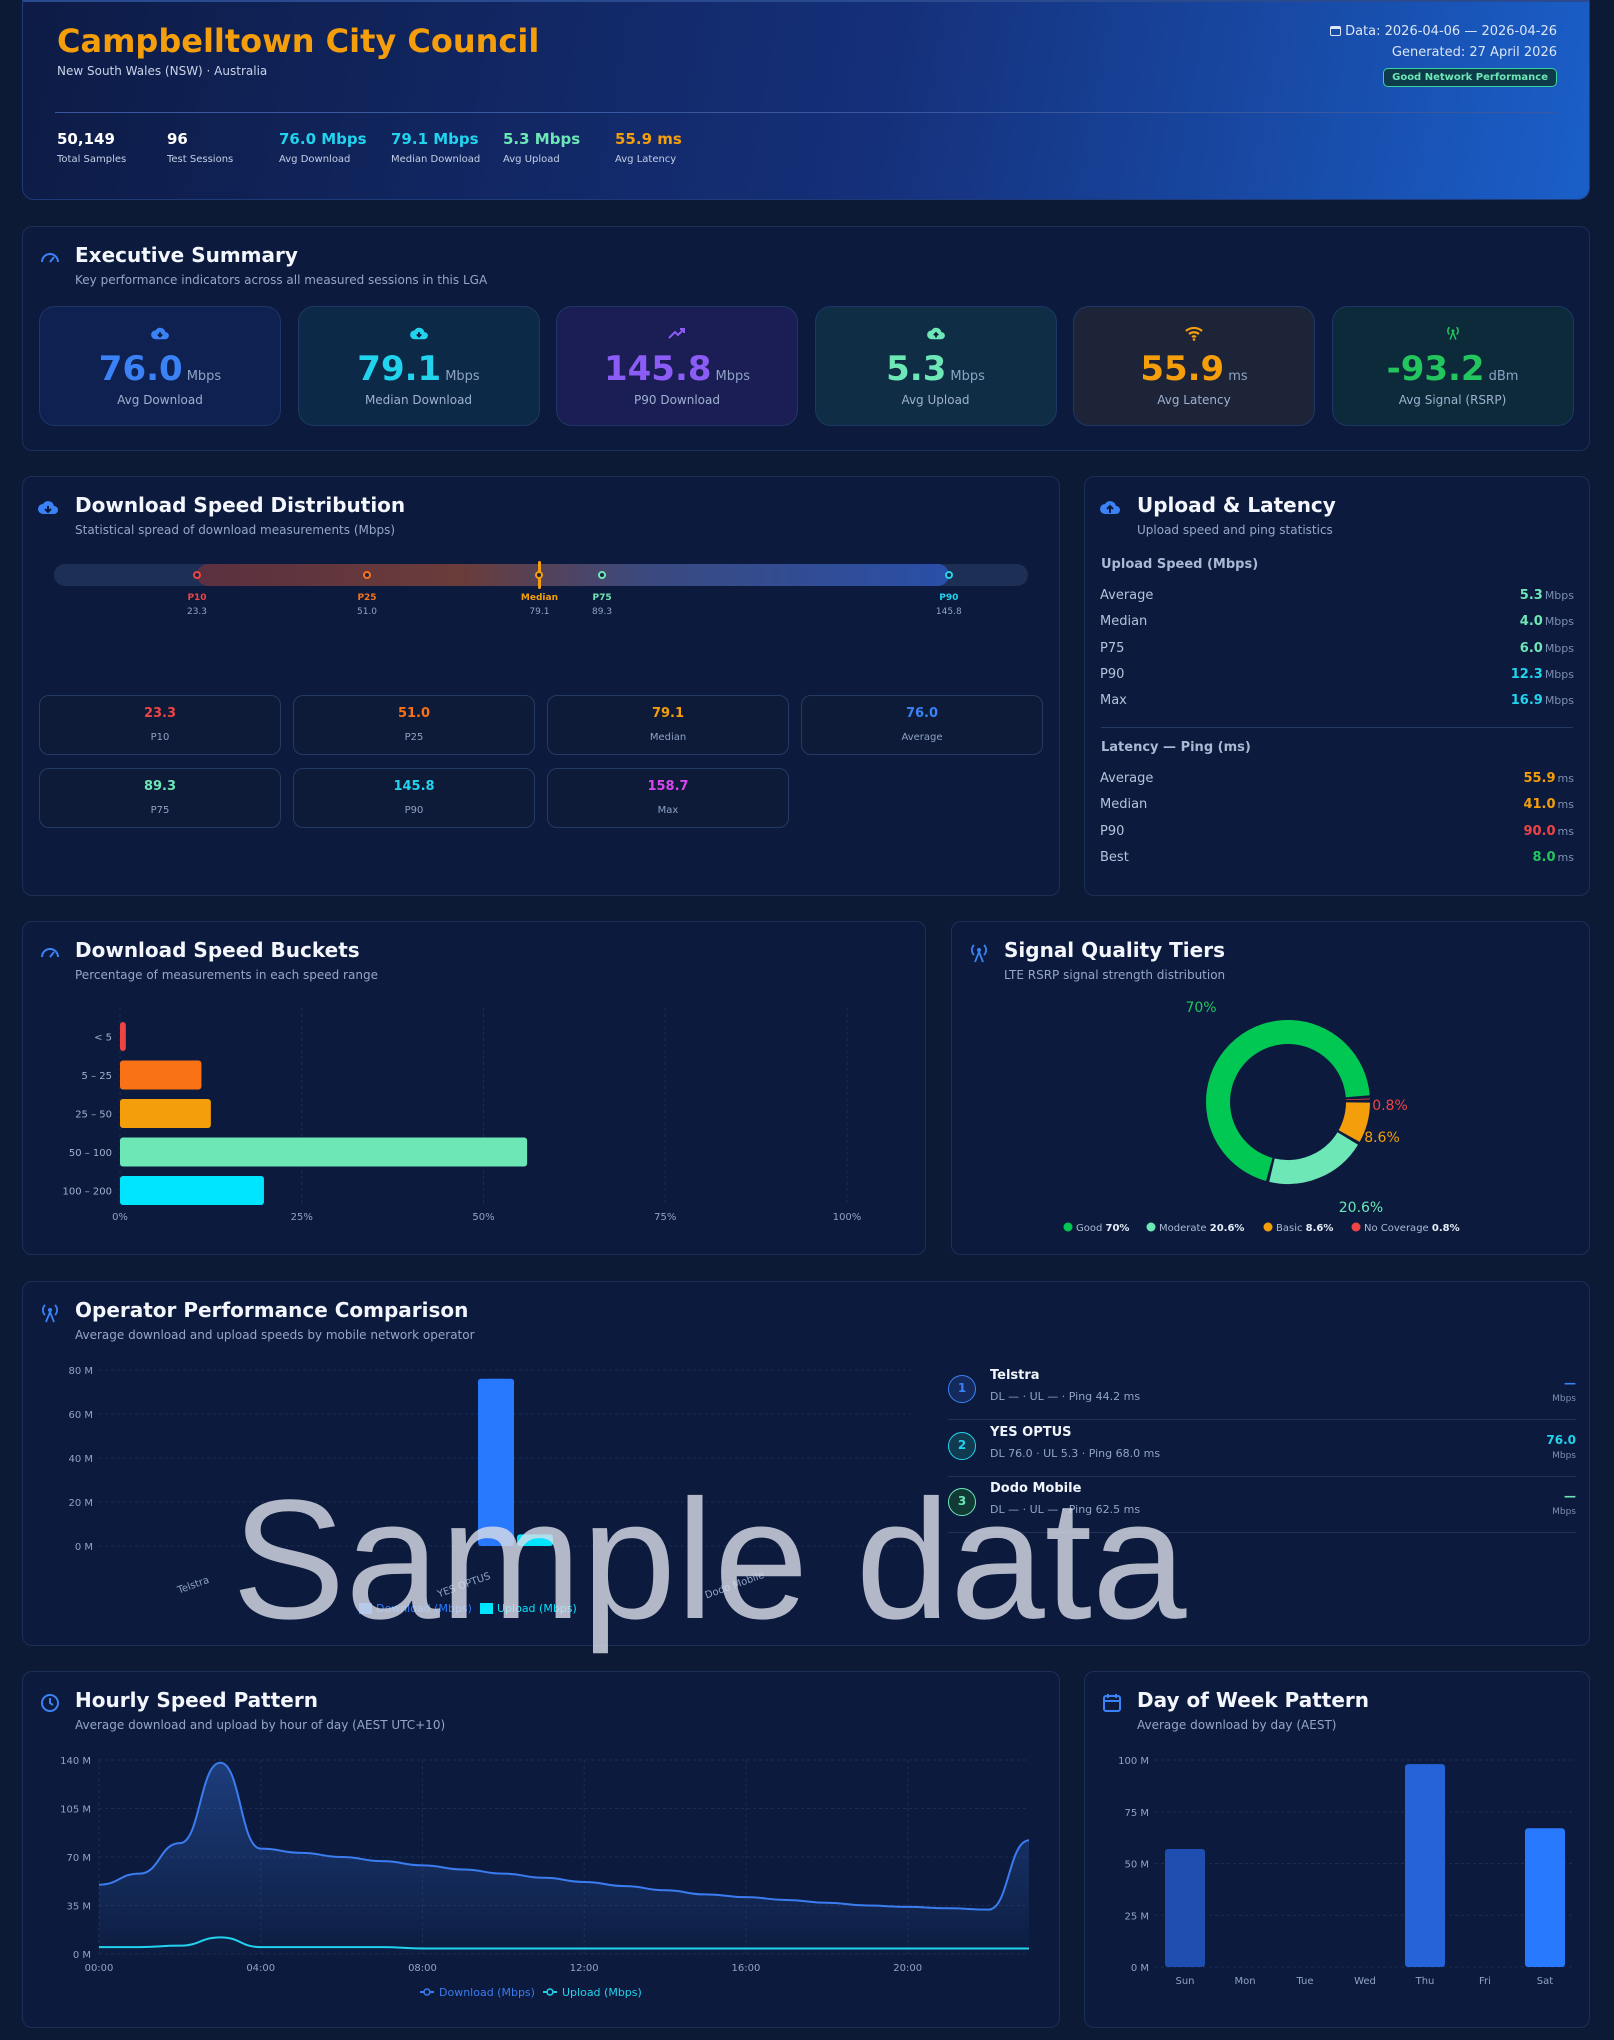 The width and height of the screenshot is (1614, 2040). What do you see at coordinates (1262, 1392) in the screenshot?
I see `operator-row: 1 Telstra DL — · UL — · Ping 44.2 ms — Mbps` at bounding box center [1262, 1392].